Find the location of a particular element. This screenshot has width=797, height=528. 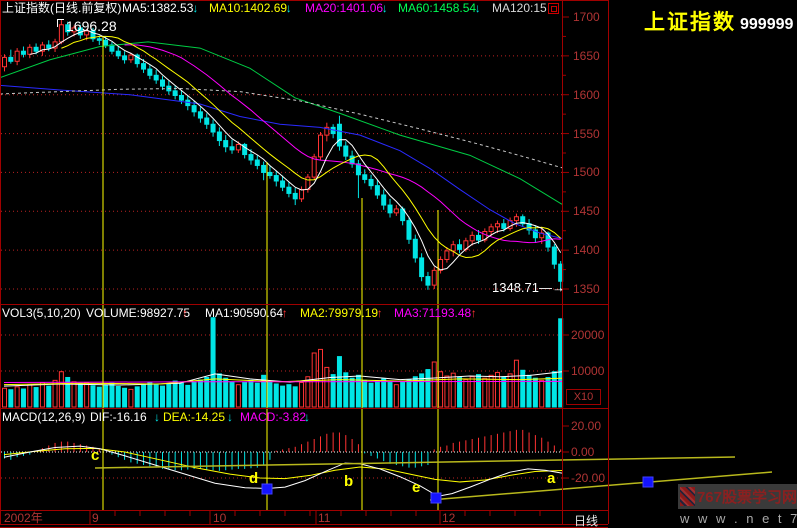

wave-letter-c: c is located at coordinates (95, 455).